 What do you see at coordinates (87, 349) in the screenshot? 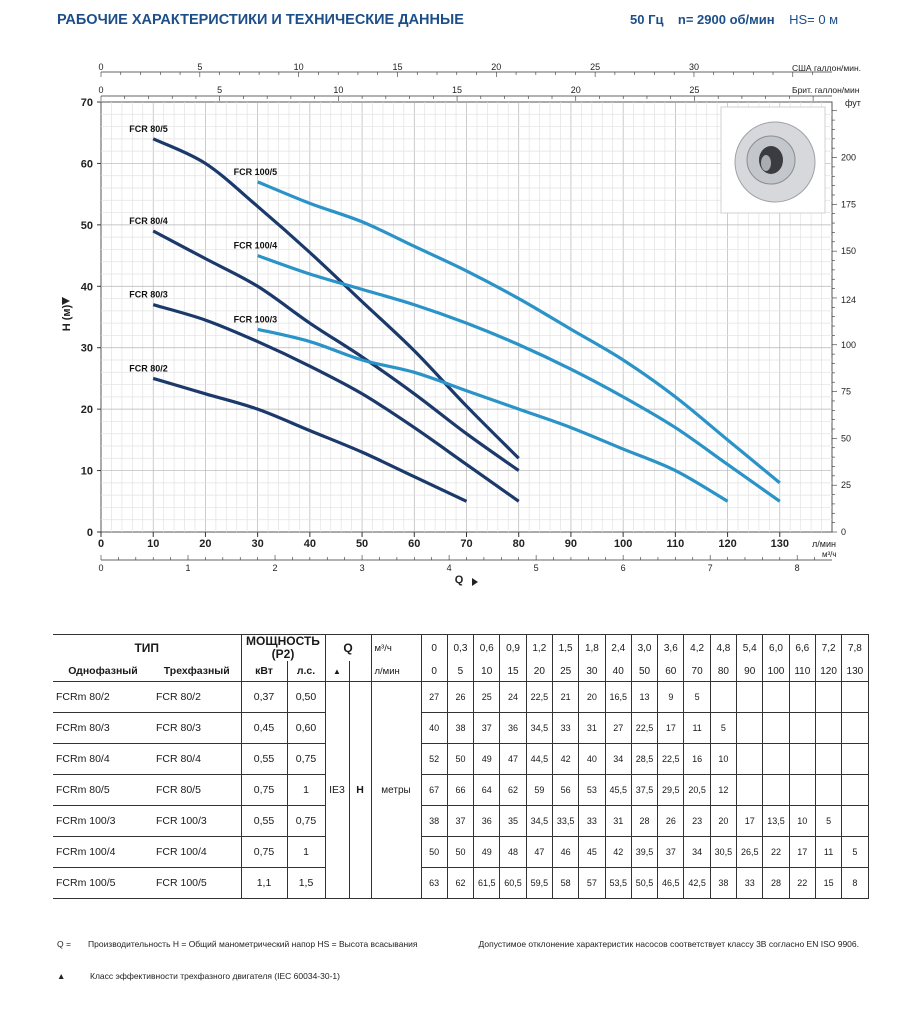
I see `y-tick-label: 30` at bounding box center [87, 349].